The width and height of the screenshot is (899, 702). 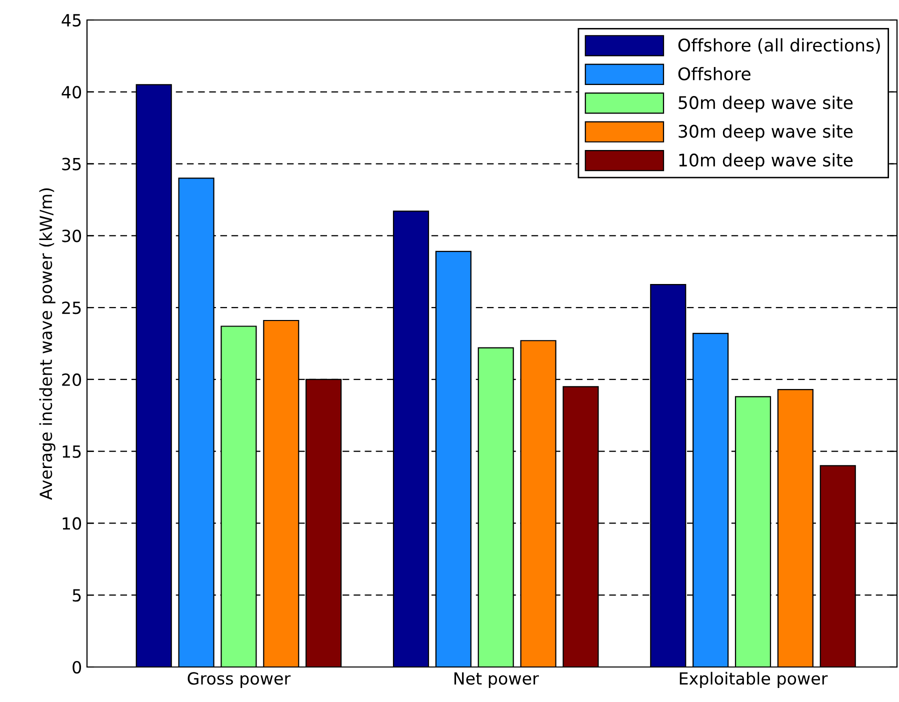 What do you see at coordinates (71, 20) in the screenshot?
I see `y-tick-label: 45` at bounding box center [71, 20].